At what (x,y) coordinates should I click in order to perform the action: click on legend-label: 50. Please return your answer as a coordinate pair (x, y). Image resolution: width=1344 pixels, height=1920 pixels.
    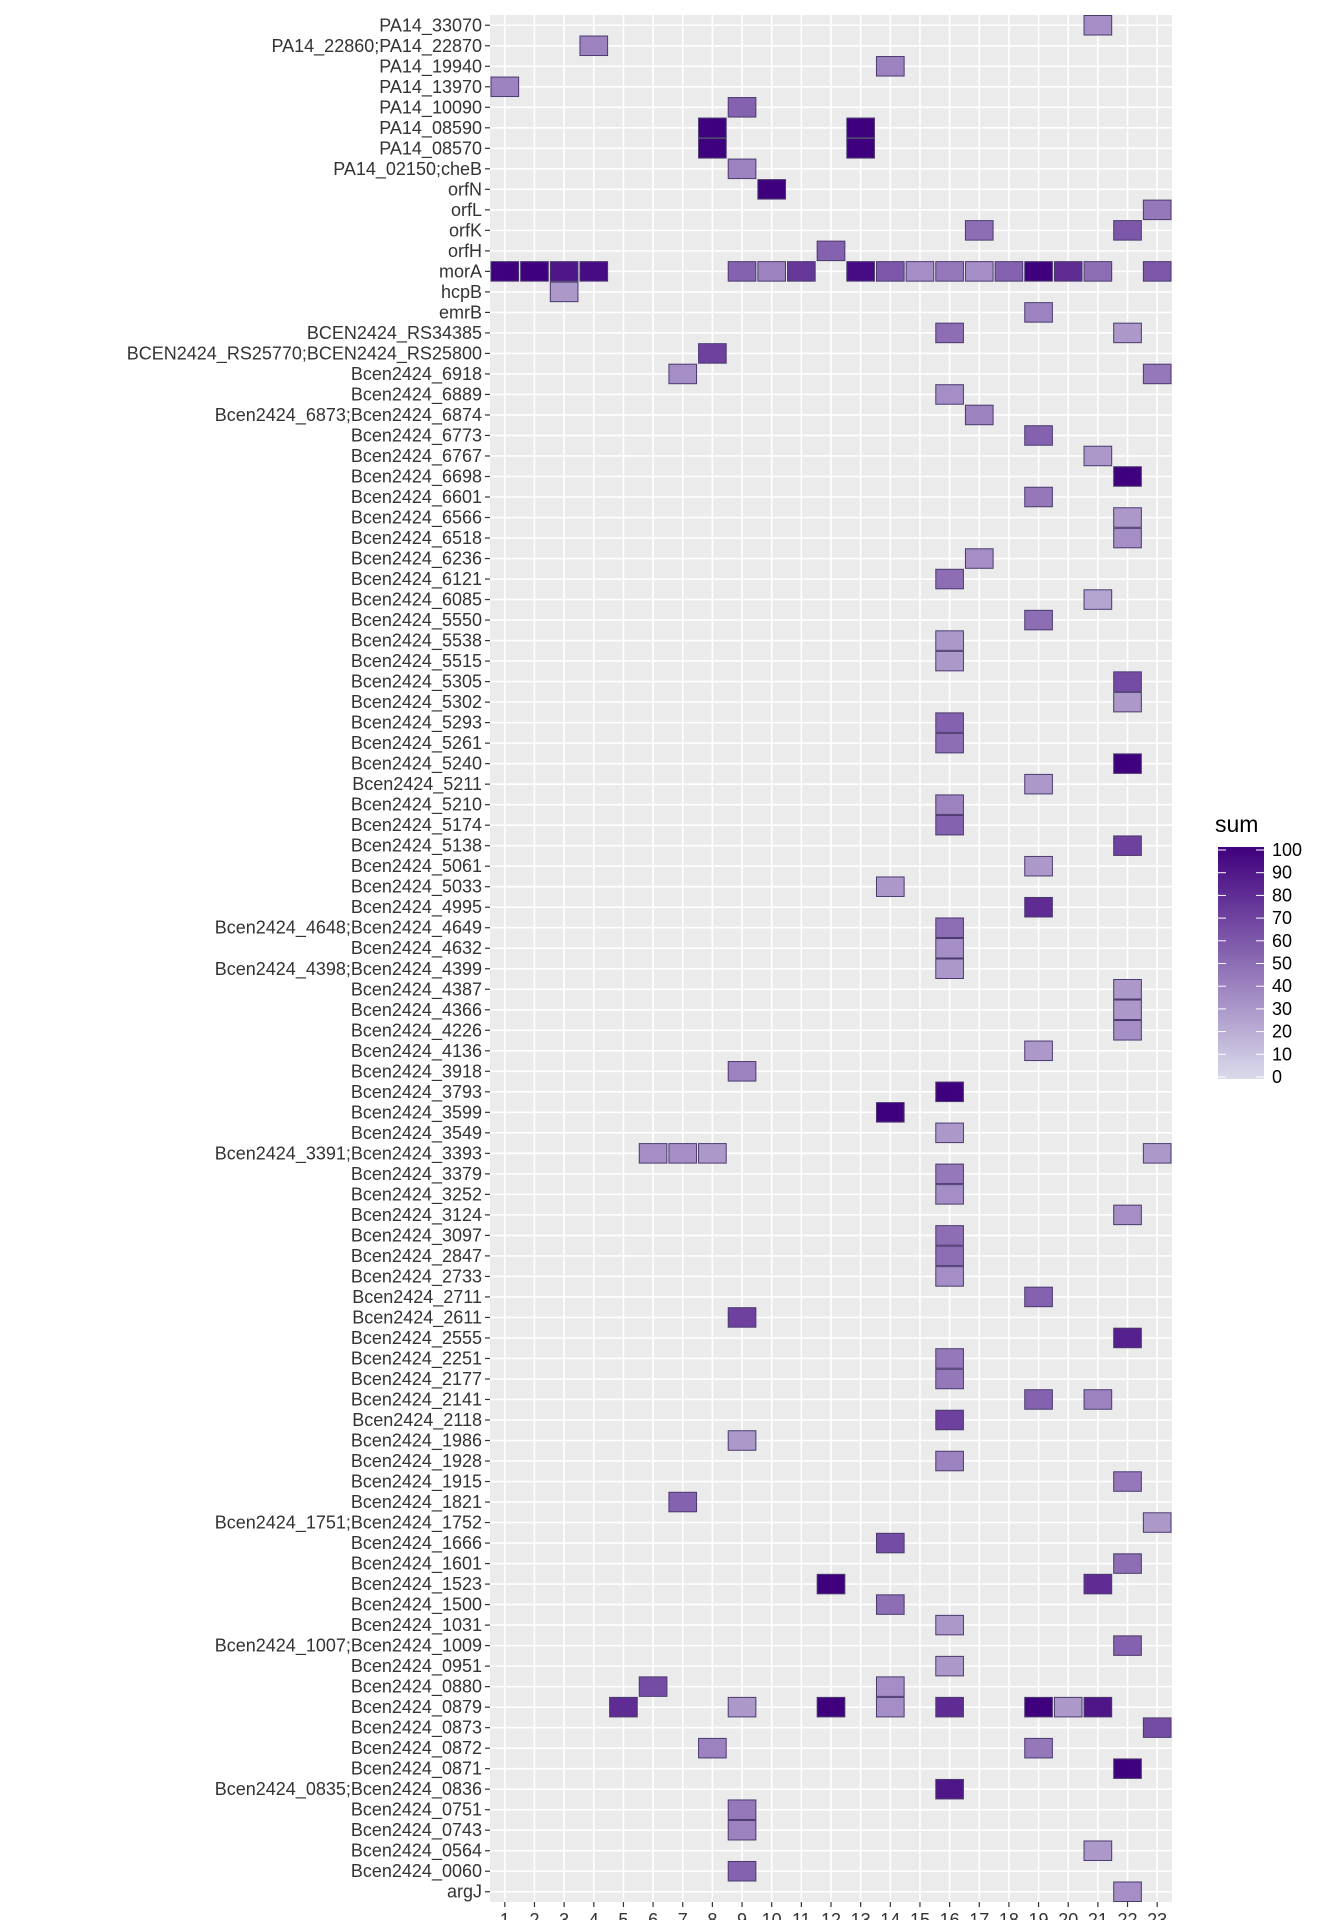
    Looking at the image, I should click on (1282, 964).